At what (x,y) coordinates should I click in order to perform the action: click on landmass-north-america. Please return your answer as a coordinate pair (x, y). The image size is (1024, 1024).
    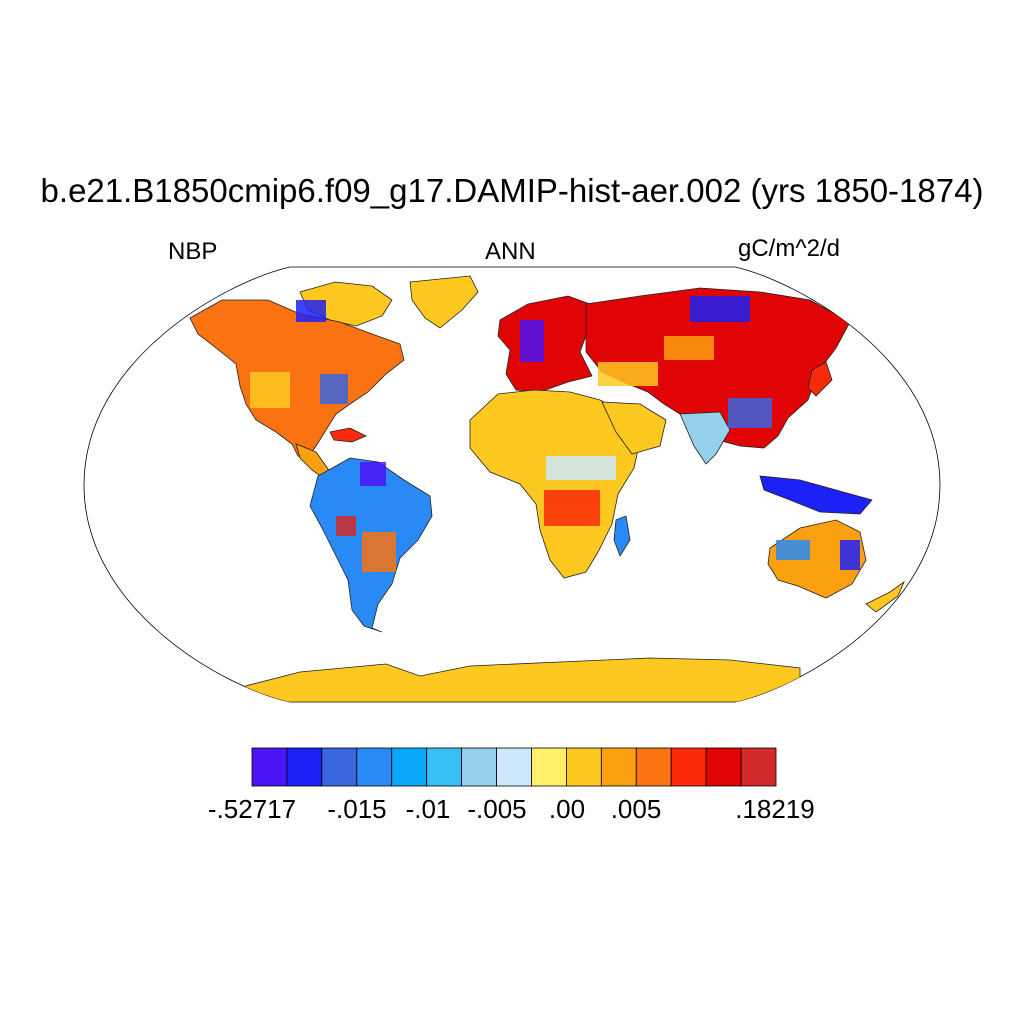
    Looking at the image, I should click on (297, 380).